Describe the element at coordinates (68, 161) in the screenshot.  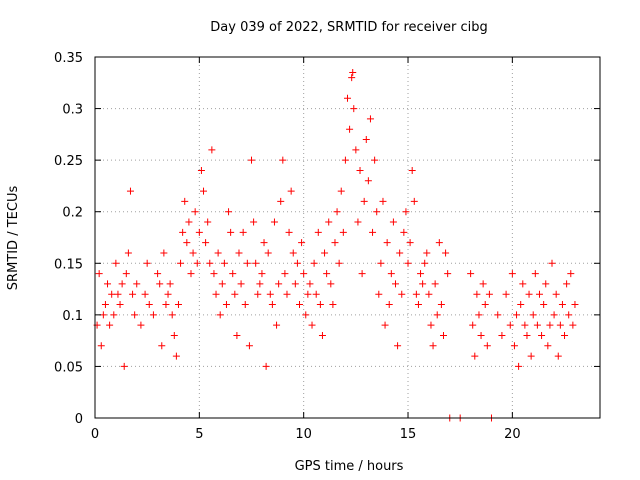
I see `y-tick-label: 0.25` at that location.